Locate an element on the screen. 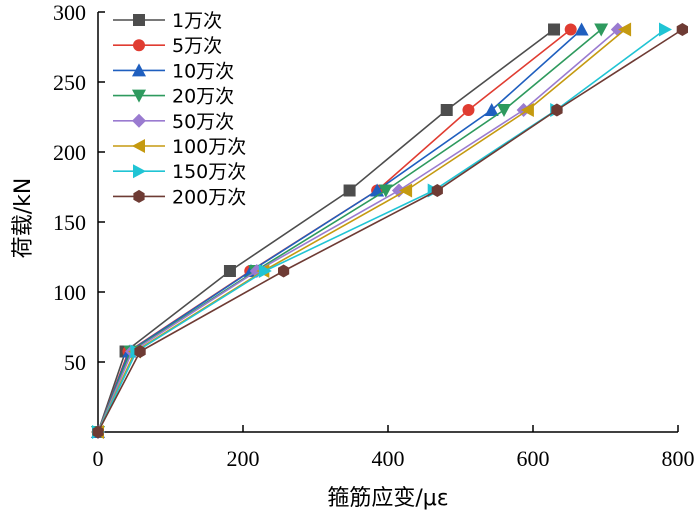 The width and height of the screenshot is (700, 515). legend-label: 150万次 is located at coordinates (209, 172).